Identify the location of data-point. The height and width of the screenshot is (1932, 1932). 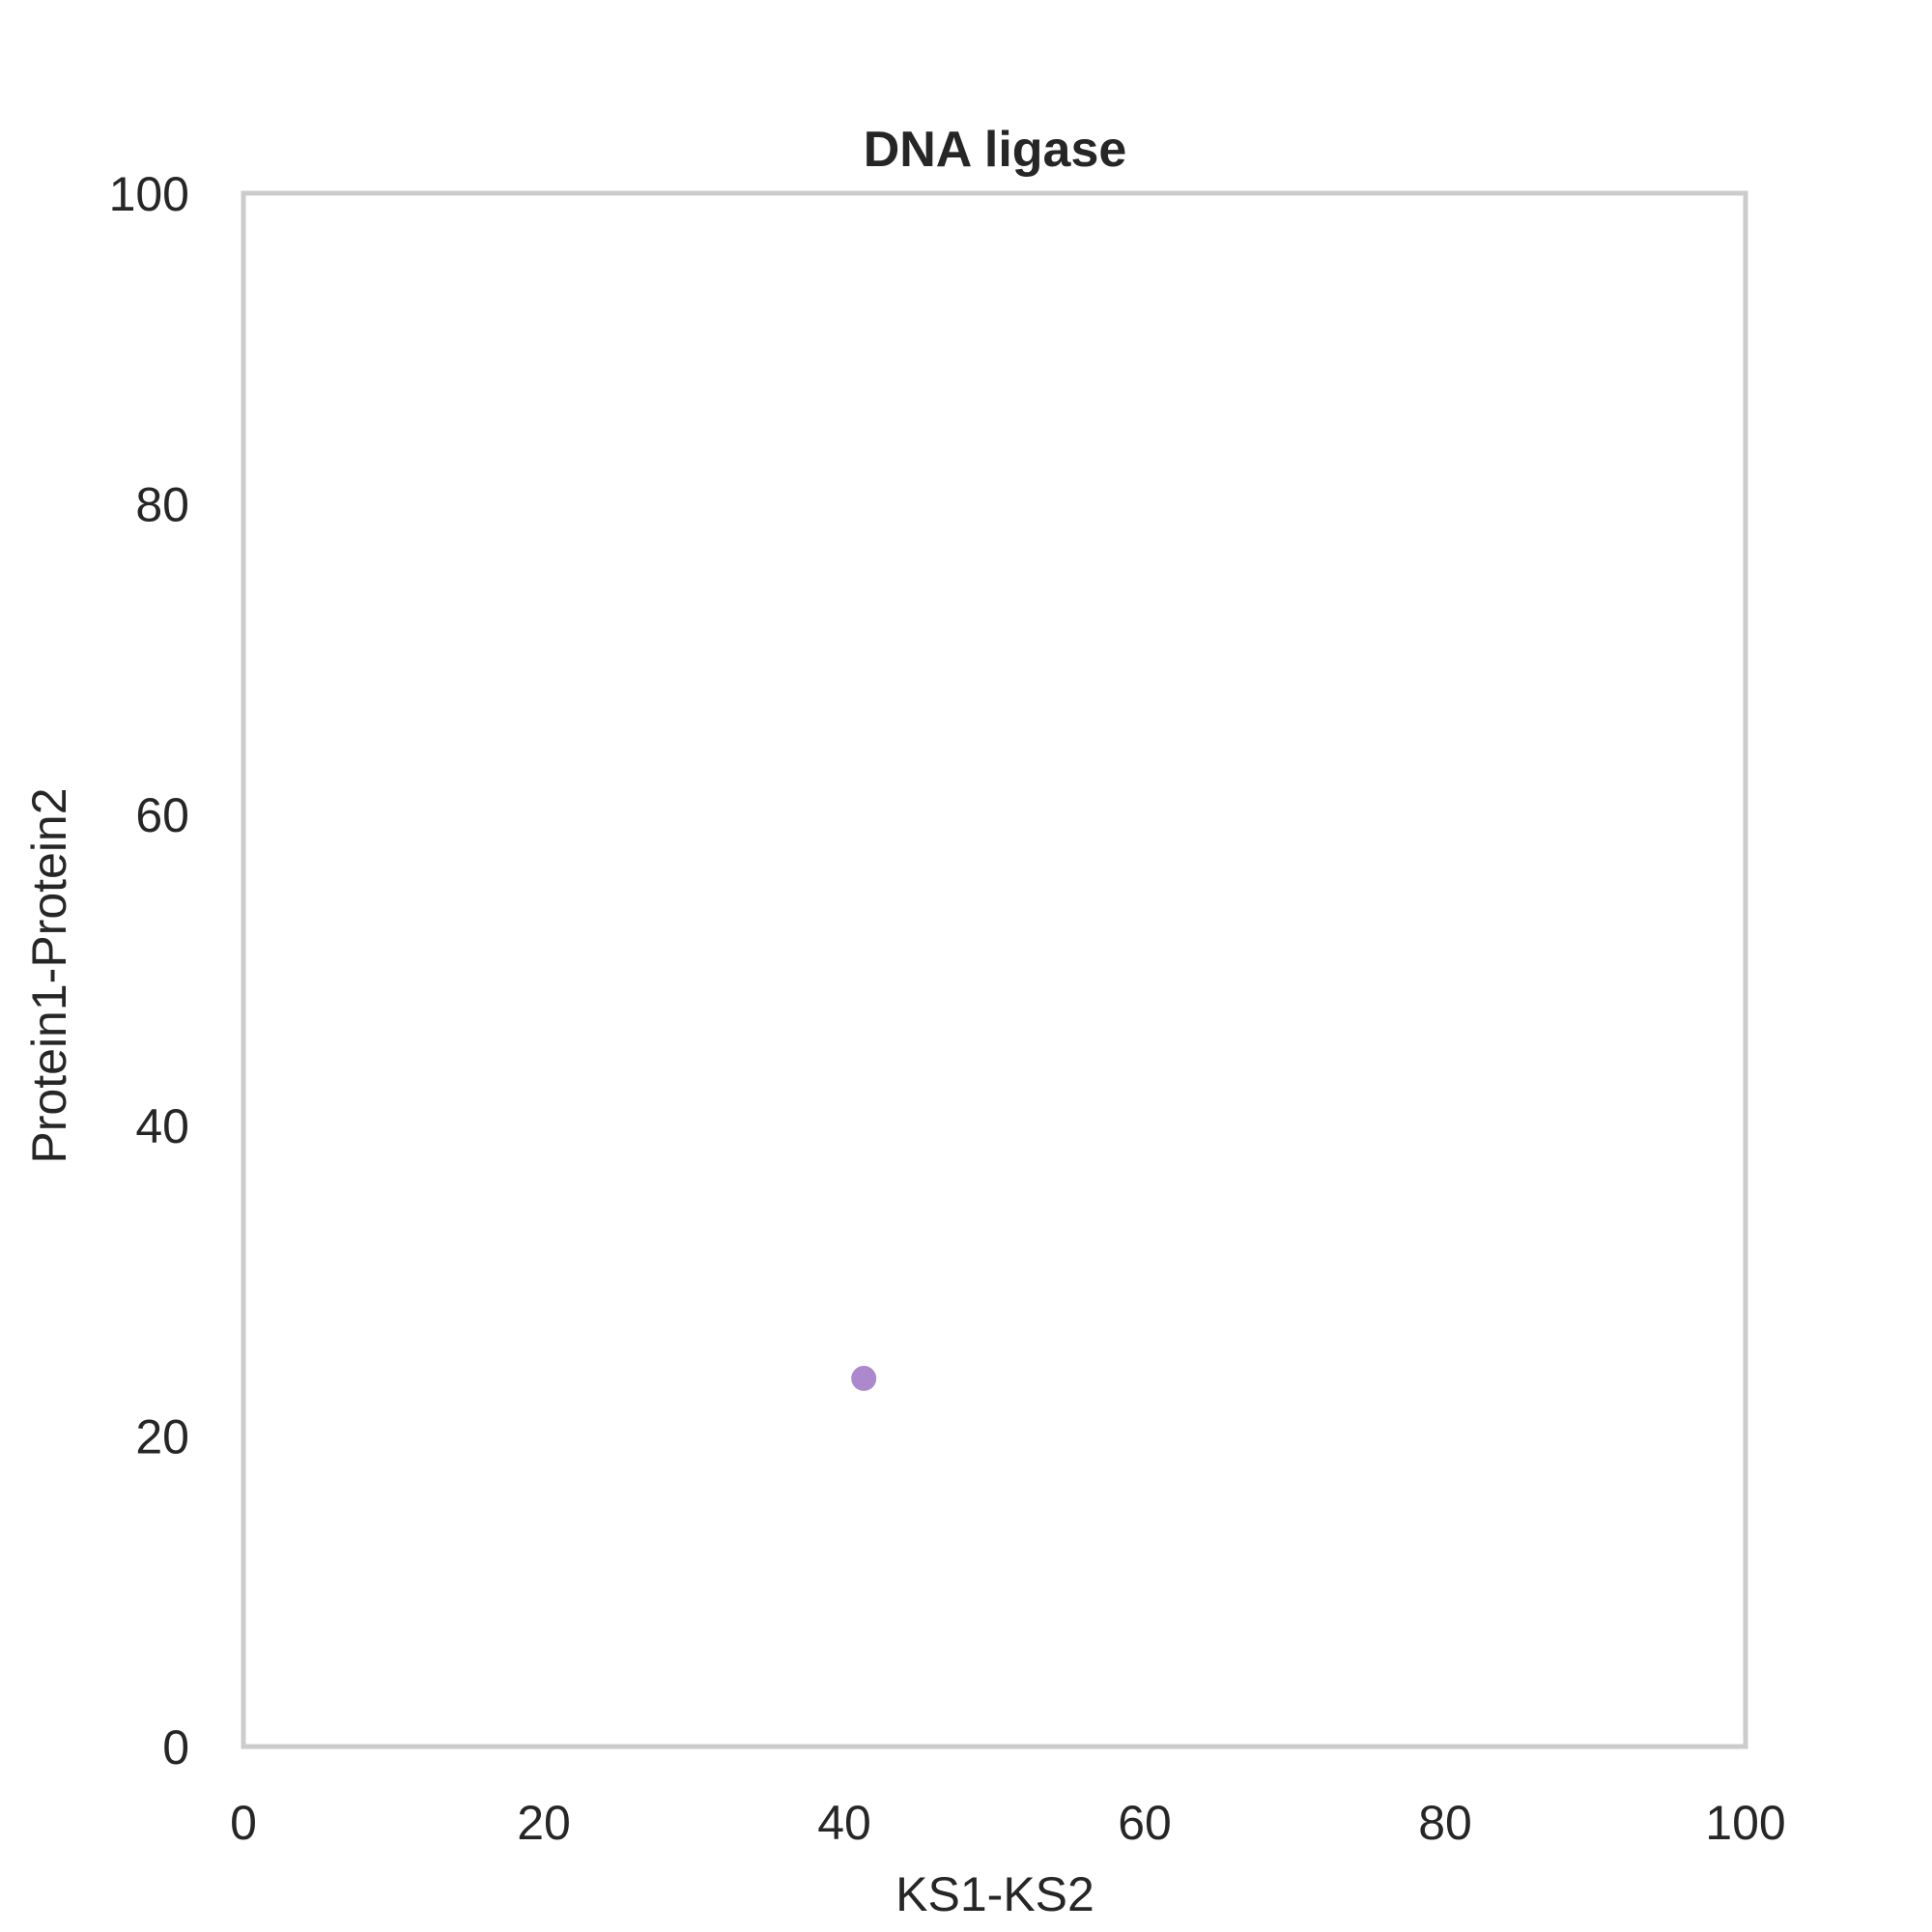
(864, 1378).